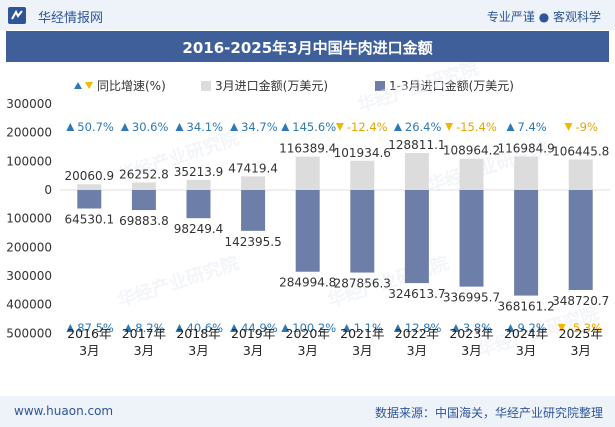 This screenshot has height=427, width=615. What do you see at coordinates (581, 333) in the screenshot?
I see `x-tick-label-year: 2025年` at bounding box center [581, 333].